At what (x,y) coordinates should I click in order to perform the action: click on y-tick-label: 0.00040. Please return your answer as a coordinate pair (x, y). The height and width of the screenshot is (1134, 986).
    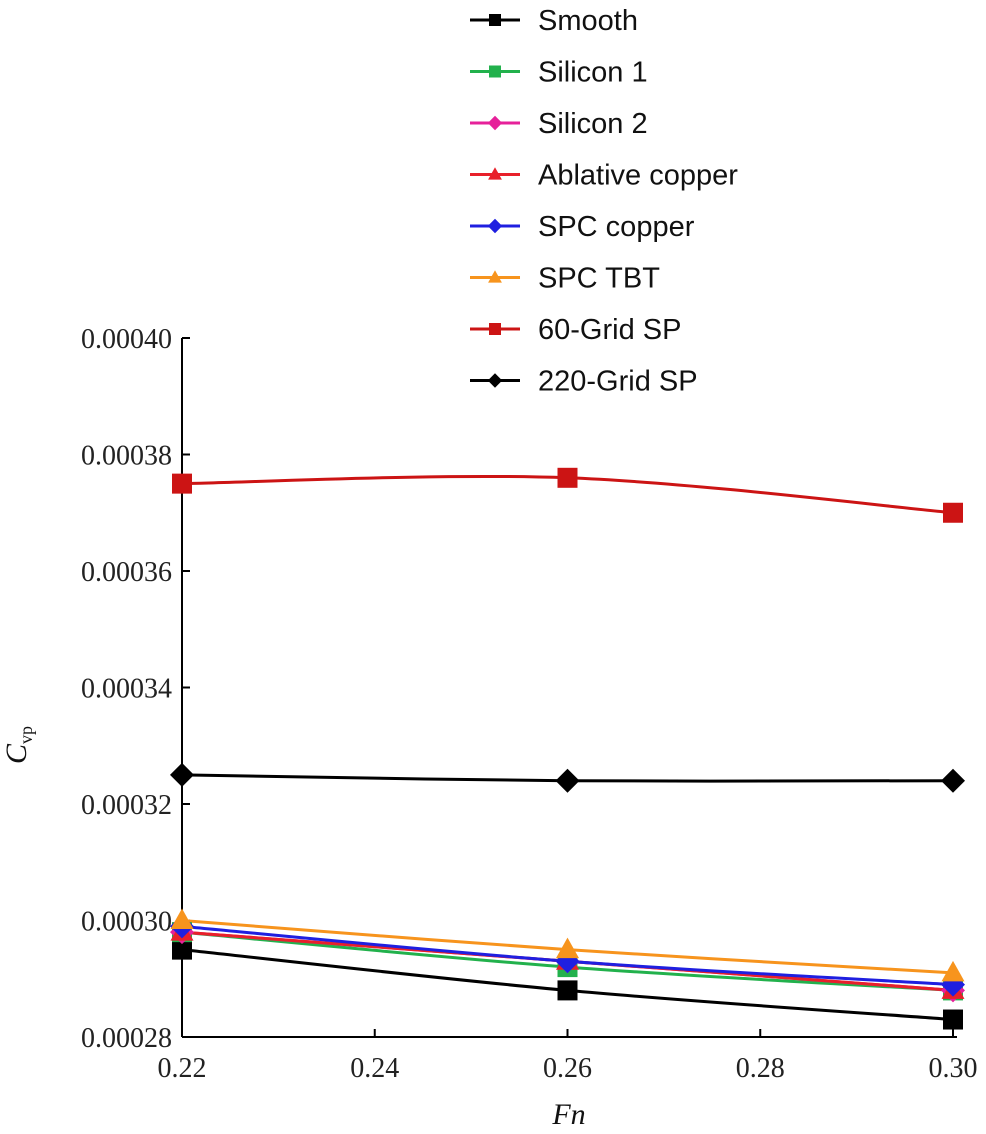
    Looking at the image, I should click on (126, 339).